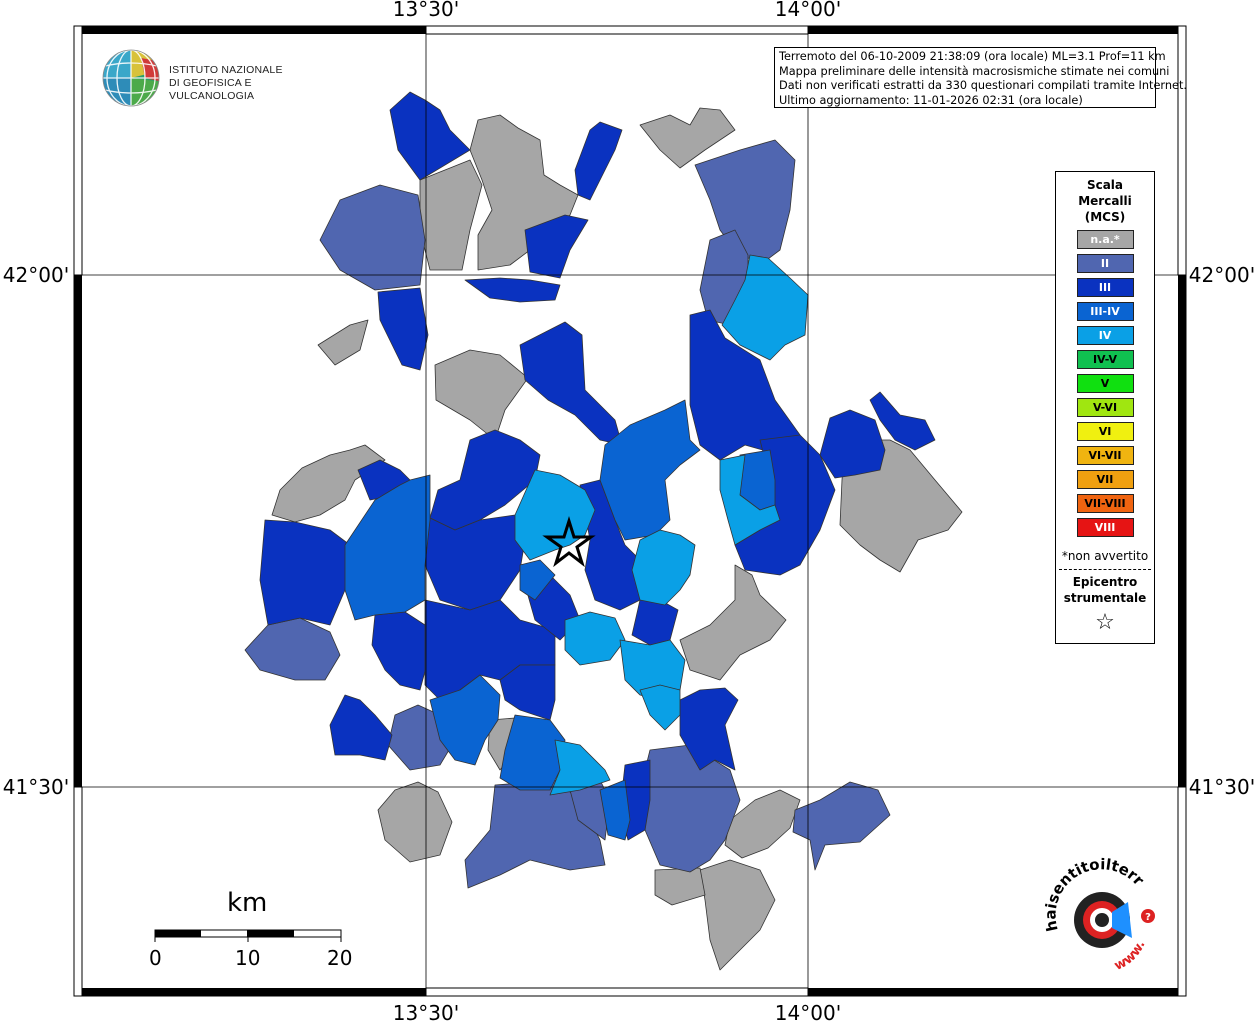  I want to click on legend-swatch: III, so click(1105, 287).